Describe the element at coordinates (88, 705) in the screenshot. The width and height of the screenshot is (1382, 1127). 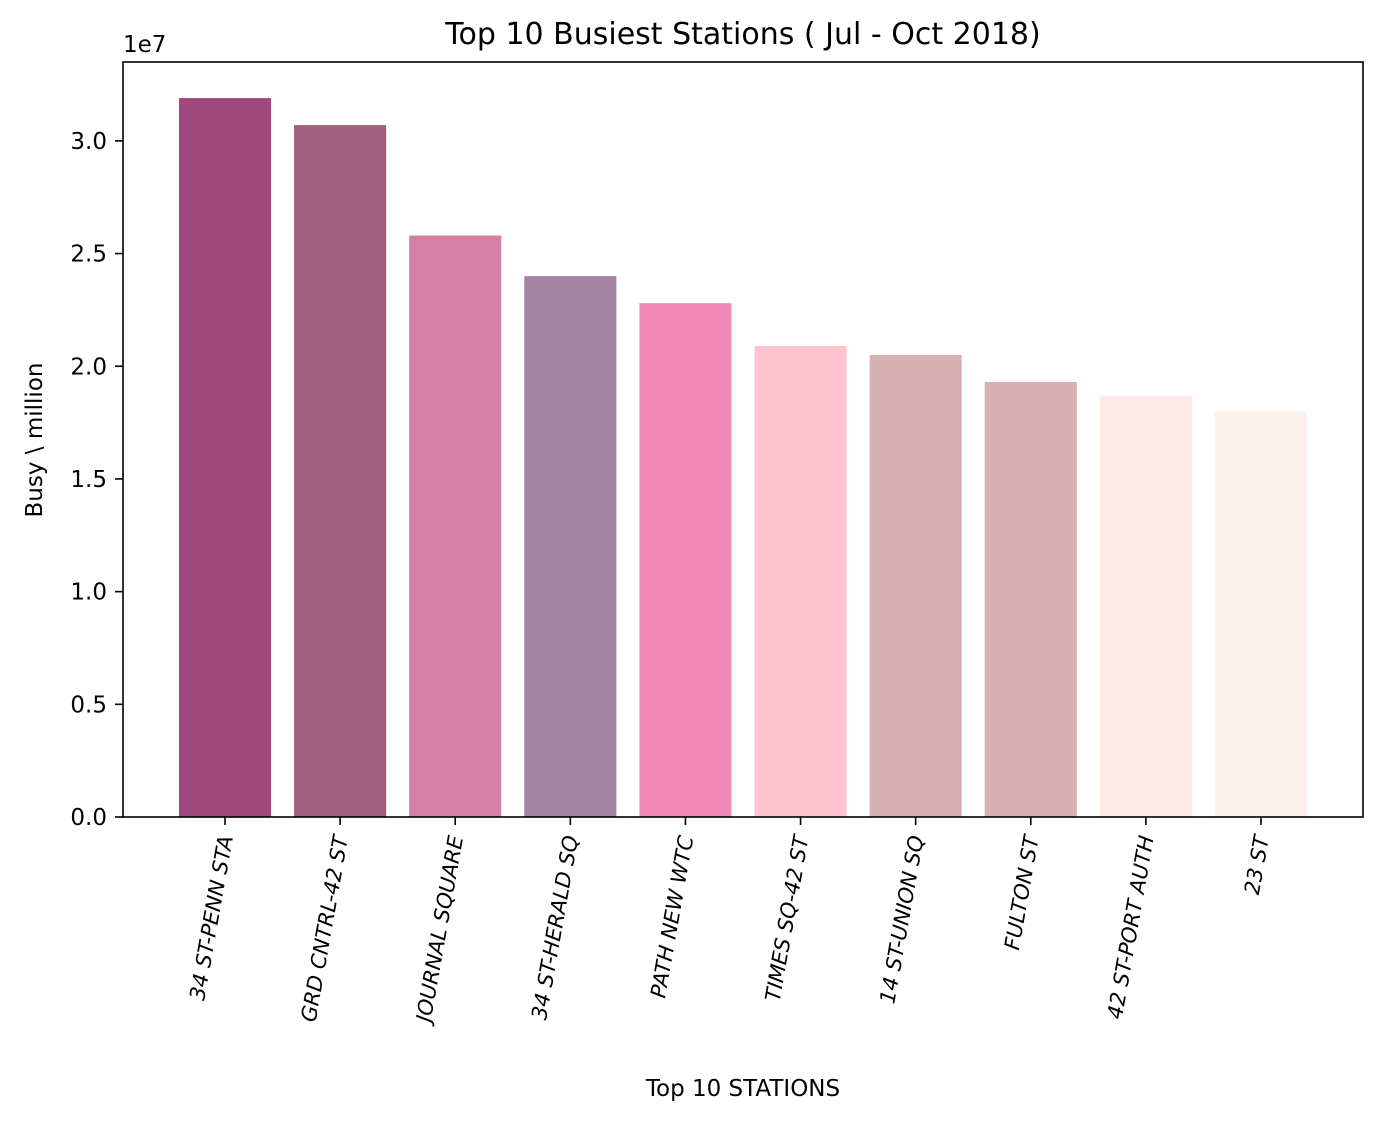
I see `y-tick-label: 0.5` at that location.